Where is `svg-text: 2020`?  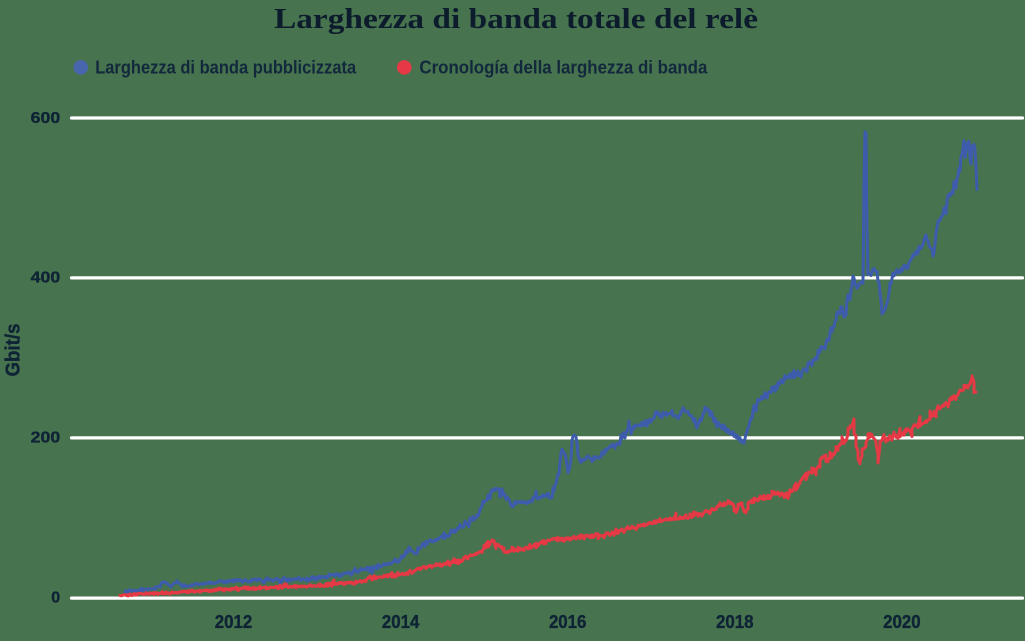 svg-text: 2020 is located at coordinates (902, 622).